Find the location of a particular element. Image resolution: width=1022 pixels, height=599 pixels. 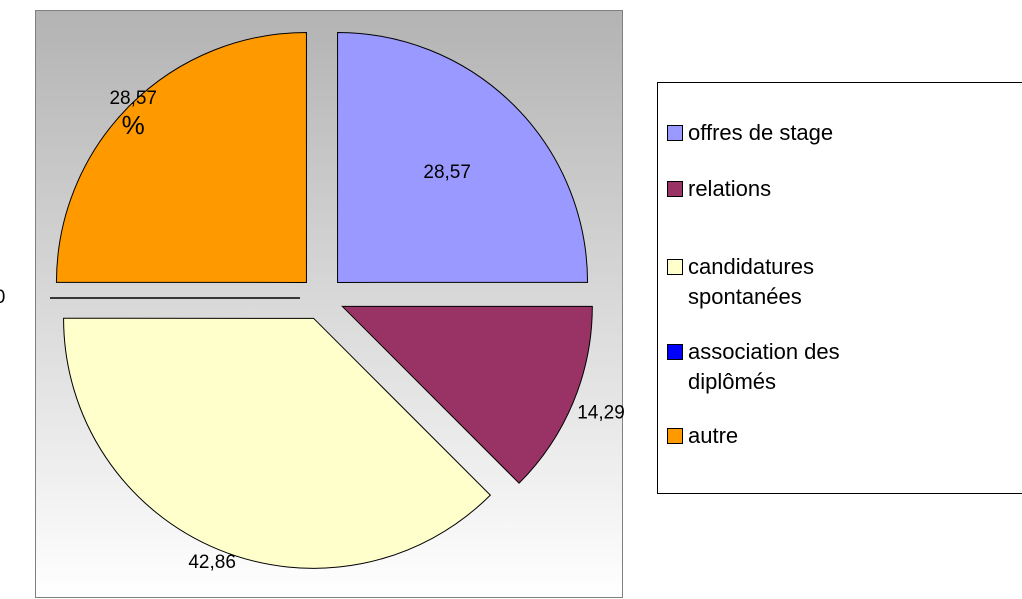

data-label: 14,29 is located at coordinates (601, 413).